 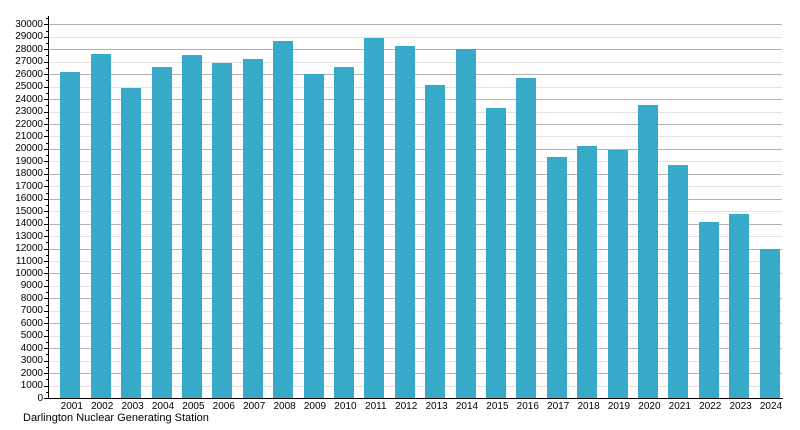 I want to click on bar-2017, so click(x=556, y=277).